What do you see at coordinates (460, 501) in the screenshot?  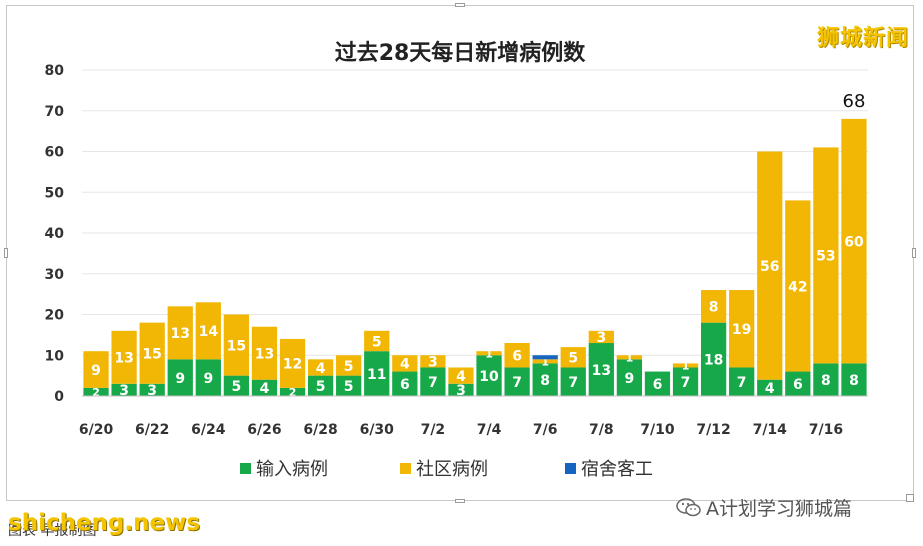 I see `resize-handle-bottom` at bounding box center [460, 501].